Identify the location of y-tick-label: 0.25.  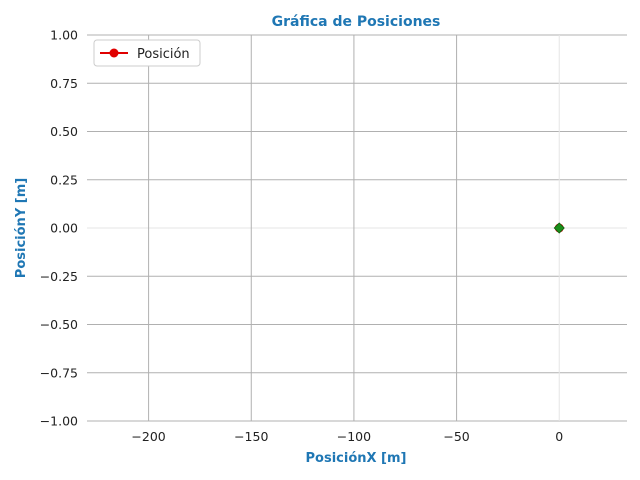
(64, 179).